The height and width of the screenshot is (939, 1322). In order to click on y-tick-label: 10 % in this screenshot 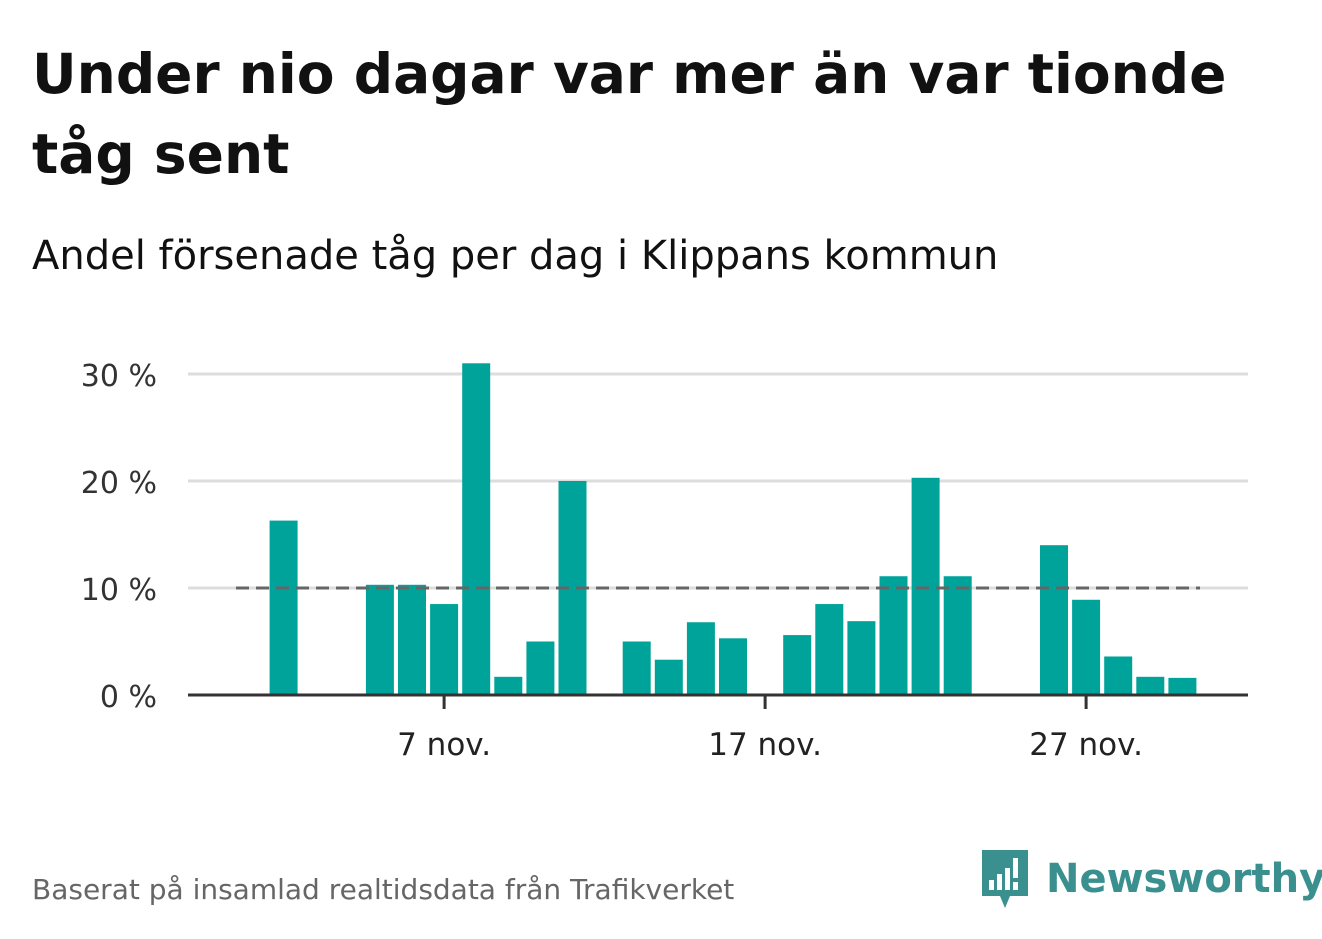, I will do `click(119, 590)`.